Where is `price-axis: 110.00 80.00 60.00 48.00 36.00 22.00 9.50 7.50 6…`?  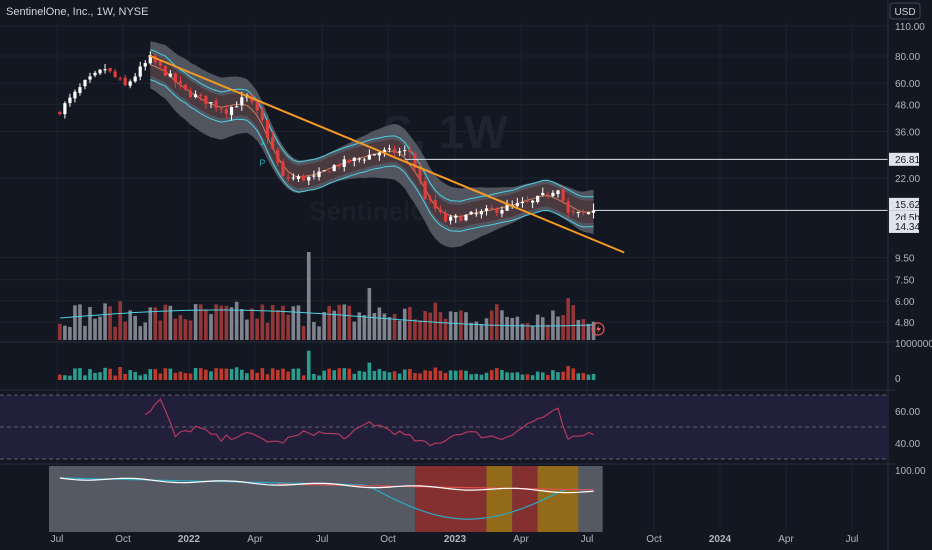 price-axis: 110.00 80.00 60.00 48.00 36.00 22.00 9.50 7.50 6… is located at coordinates (910, 249).